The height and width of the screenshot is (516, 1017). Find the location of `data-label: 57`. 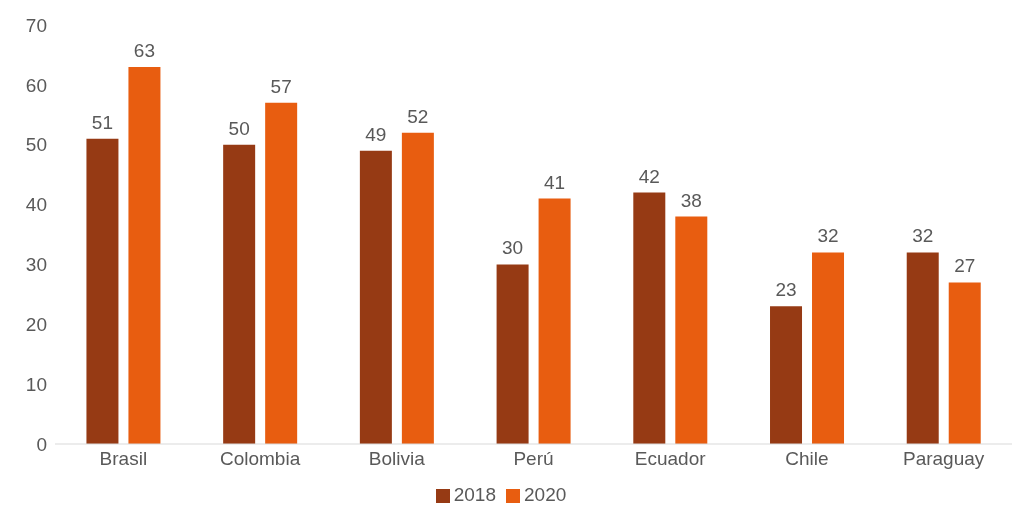

data-label: 57 is located at coordinates (281, 86).